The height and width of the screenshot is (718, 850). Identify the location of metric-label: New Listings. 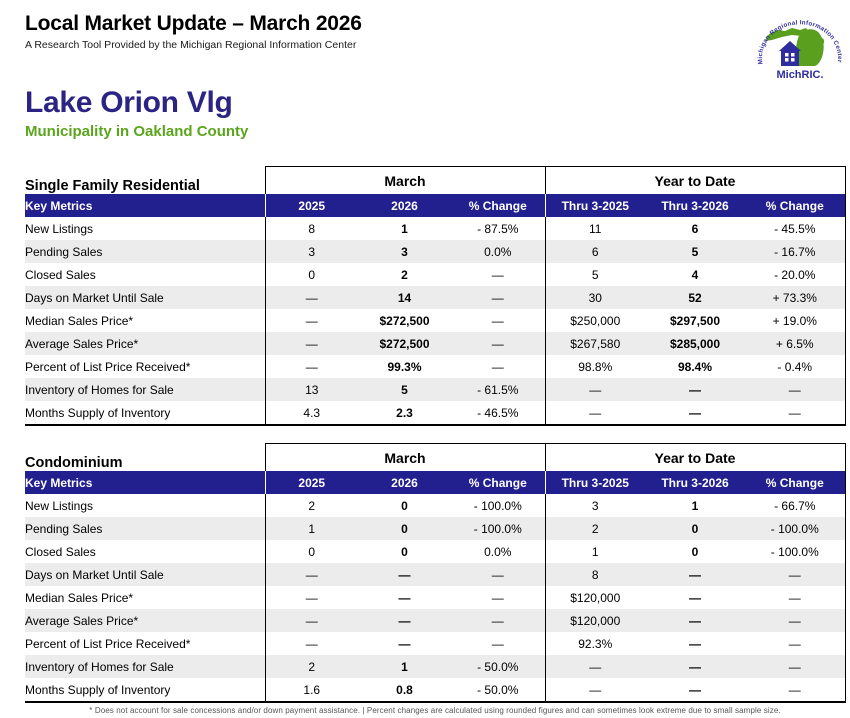
(59, 228).